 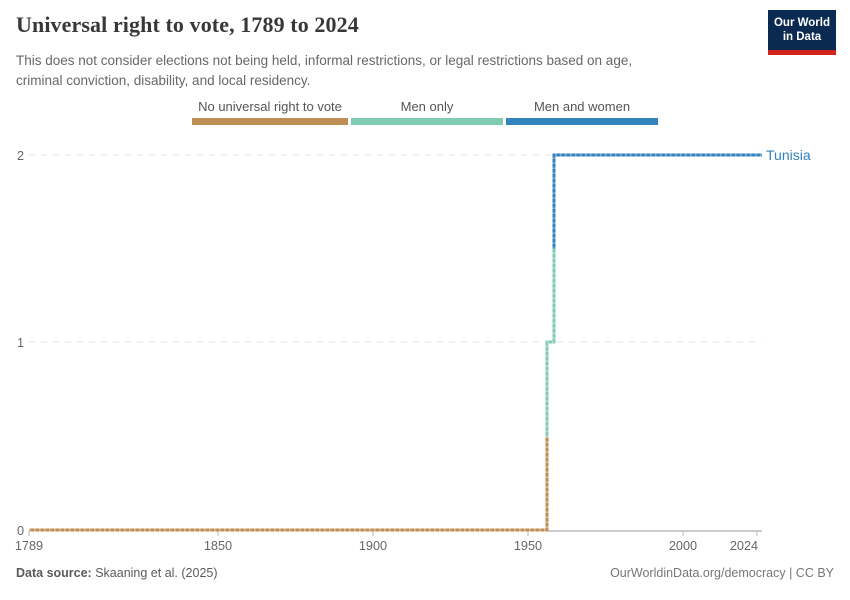 I want to click on tunisia-line-segment-no-universal, so click(x=289, y=484).